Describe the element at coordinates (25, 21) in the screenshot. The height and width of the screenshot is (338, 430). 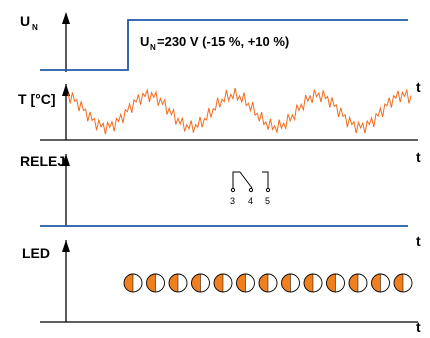
I see `un-label: U` at that location.